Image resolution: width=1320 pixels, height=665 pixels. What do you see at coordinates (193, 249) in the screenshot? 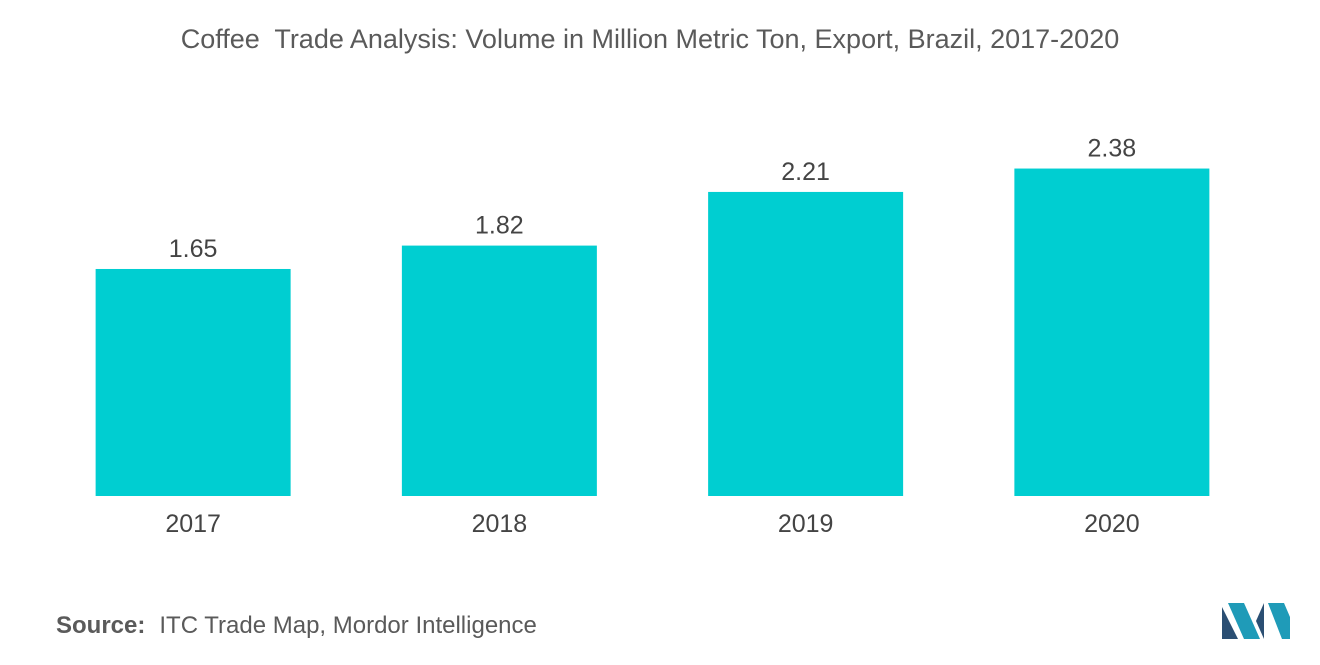
I see `bar-value-label-2017: 1.65` at bounding box center [193, 249].